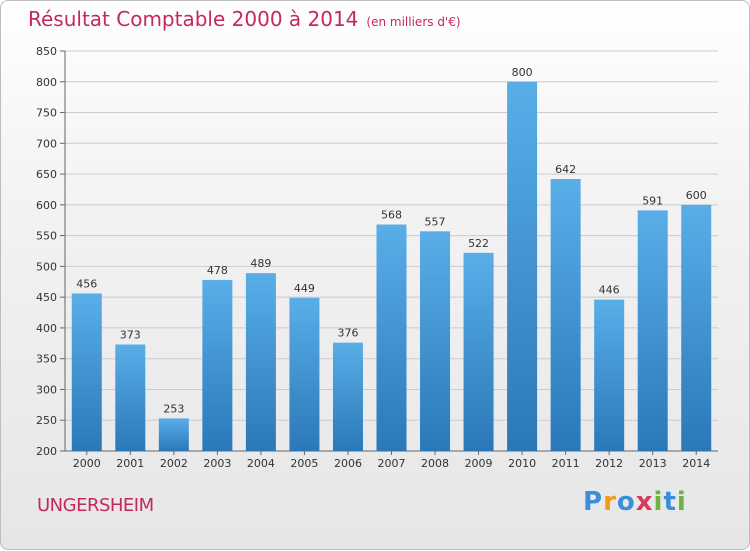 This screenshot has height=551, width=750. Describe the element at coordinates (46, 236) in the screenshot. I see `y-tick-label: 550` at that location.